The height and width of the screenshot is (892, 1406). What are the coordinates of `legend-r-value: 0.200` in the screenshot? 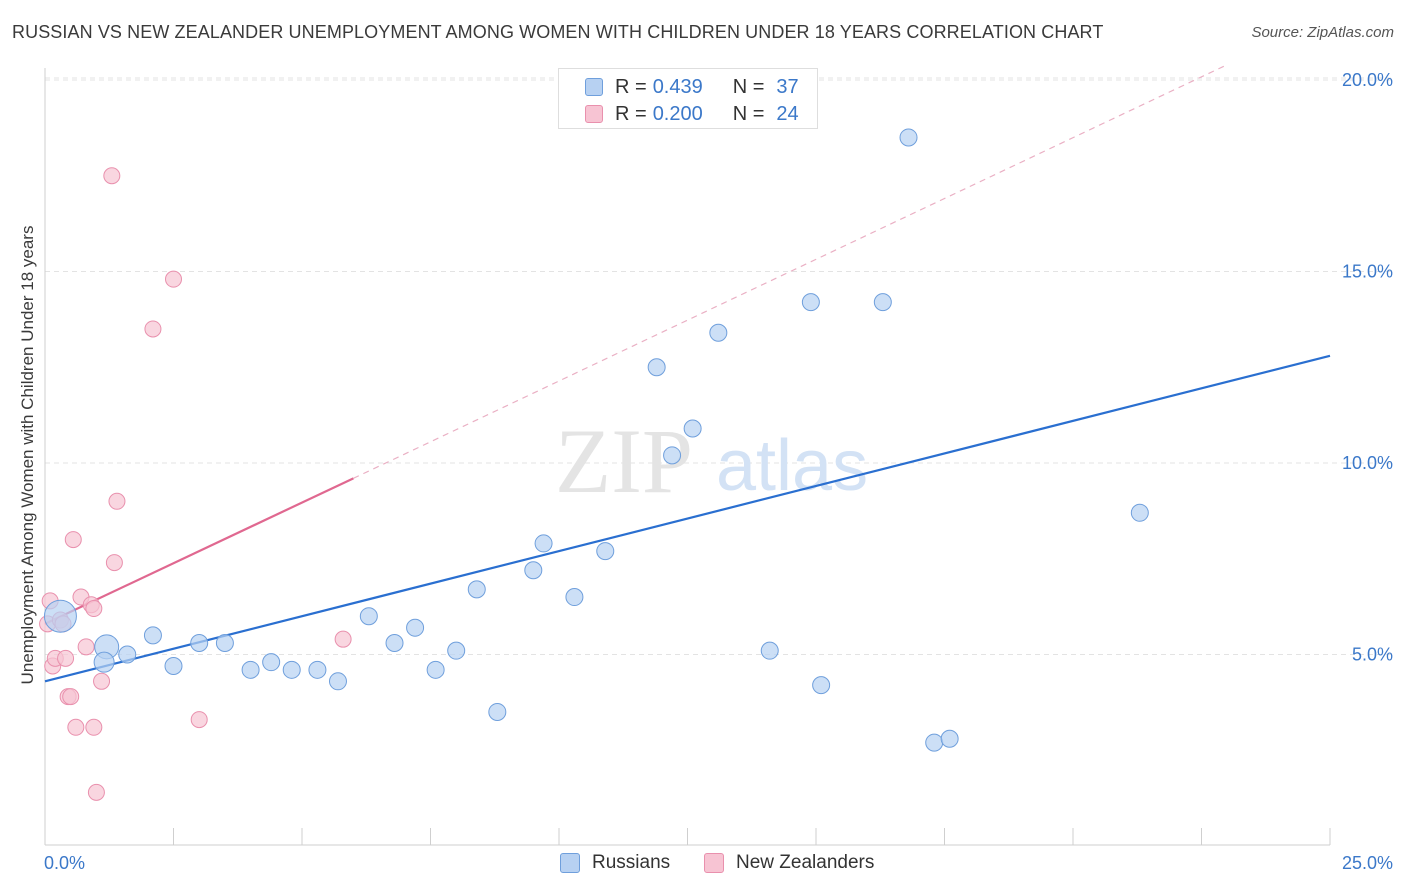 It's located at (677, 113).